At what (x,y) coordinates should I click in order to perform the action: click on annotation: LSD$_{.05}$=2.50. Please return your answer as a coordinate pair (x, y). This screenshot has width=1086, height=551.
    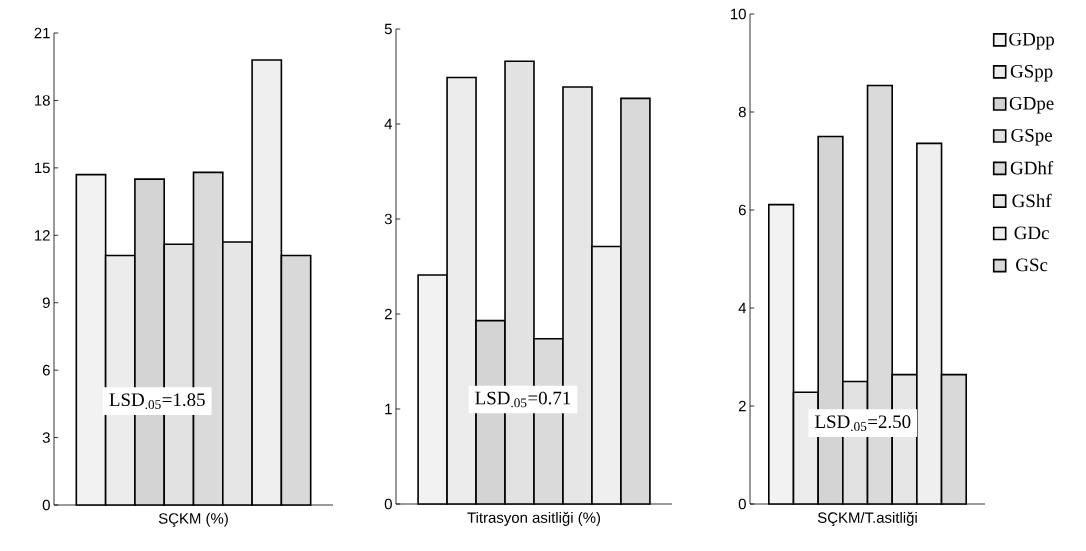
    Looking at the image, I should click on (863, 423).